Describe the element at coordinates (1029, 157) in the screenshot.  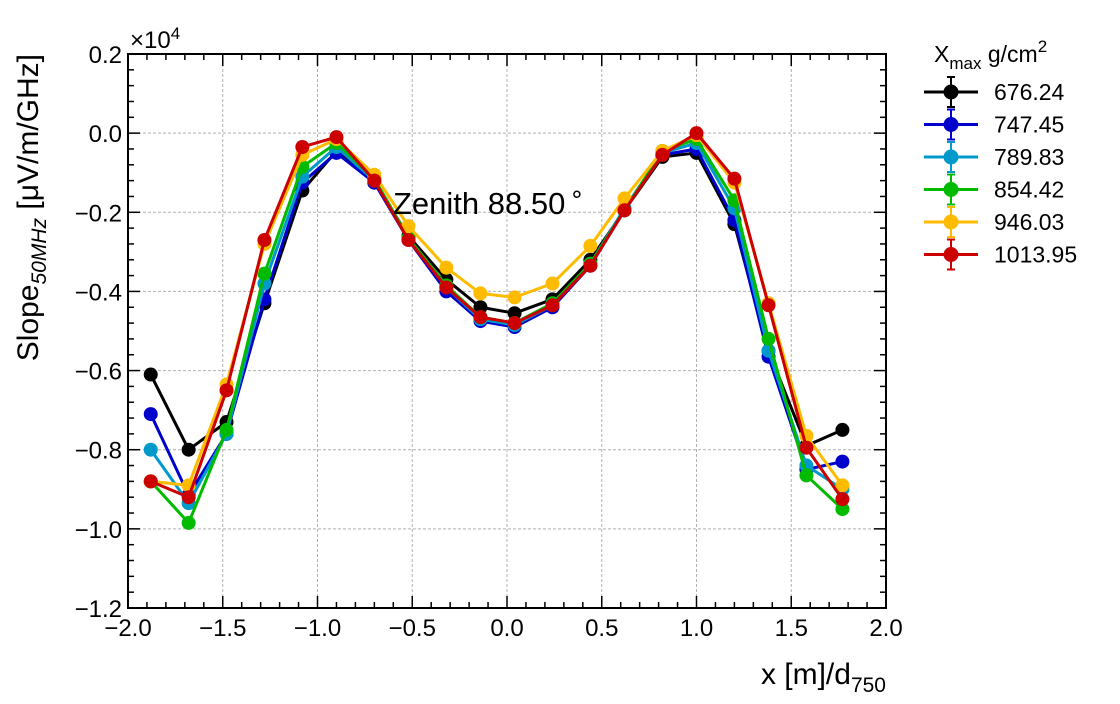
I see `legend-label: 789.83` at that location.